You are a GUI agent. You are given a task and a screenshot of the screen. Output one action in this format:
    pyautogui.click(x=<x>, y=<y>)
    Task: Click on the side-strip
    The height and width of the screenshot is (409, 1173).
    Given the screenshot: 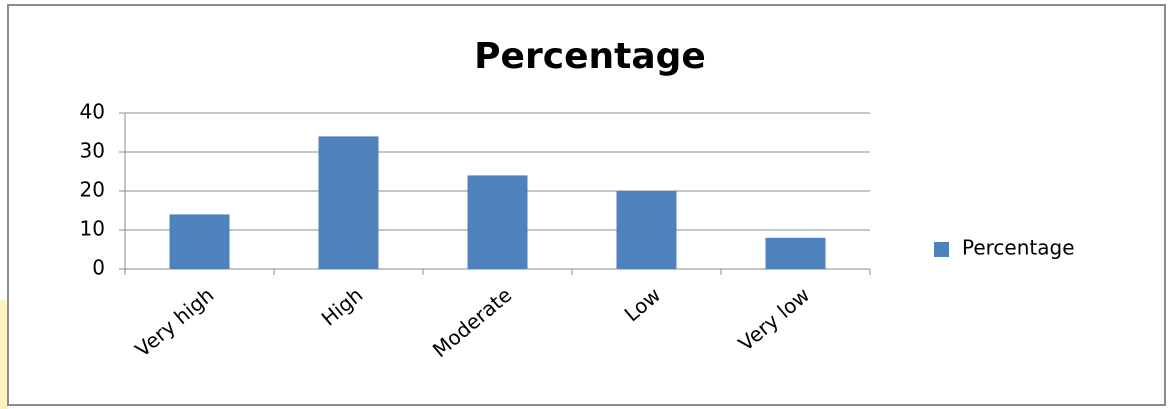 What is the action you would take?
    pyautogui.click(x=4, y=354)
    